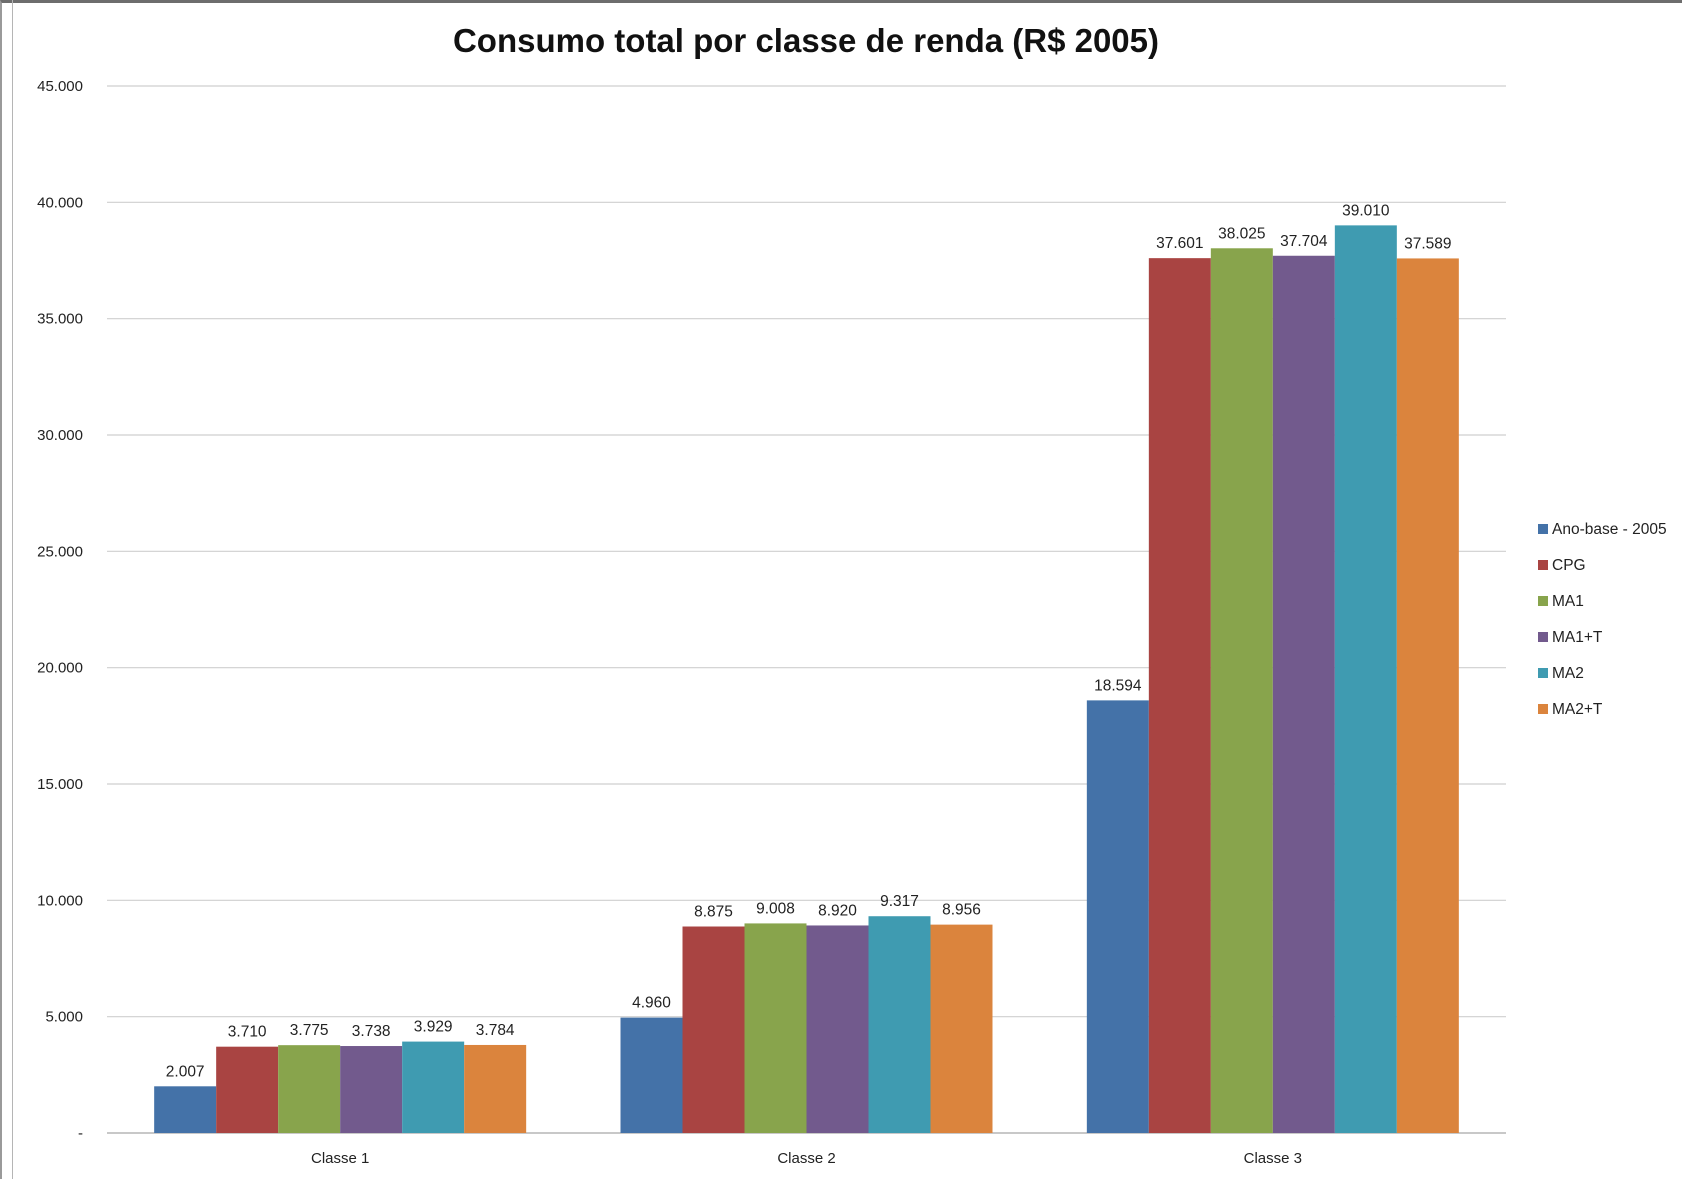 This screenshot has width=1682, height=1179. I want to click on legend-label: MA1, so click(1568, 601).